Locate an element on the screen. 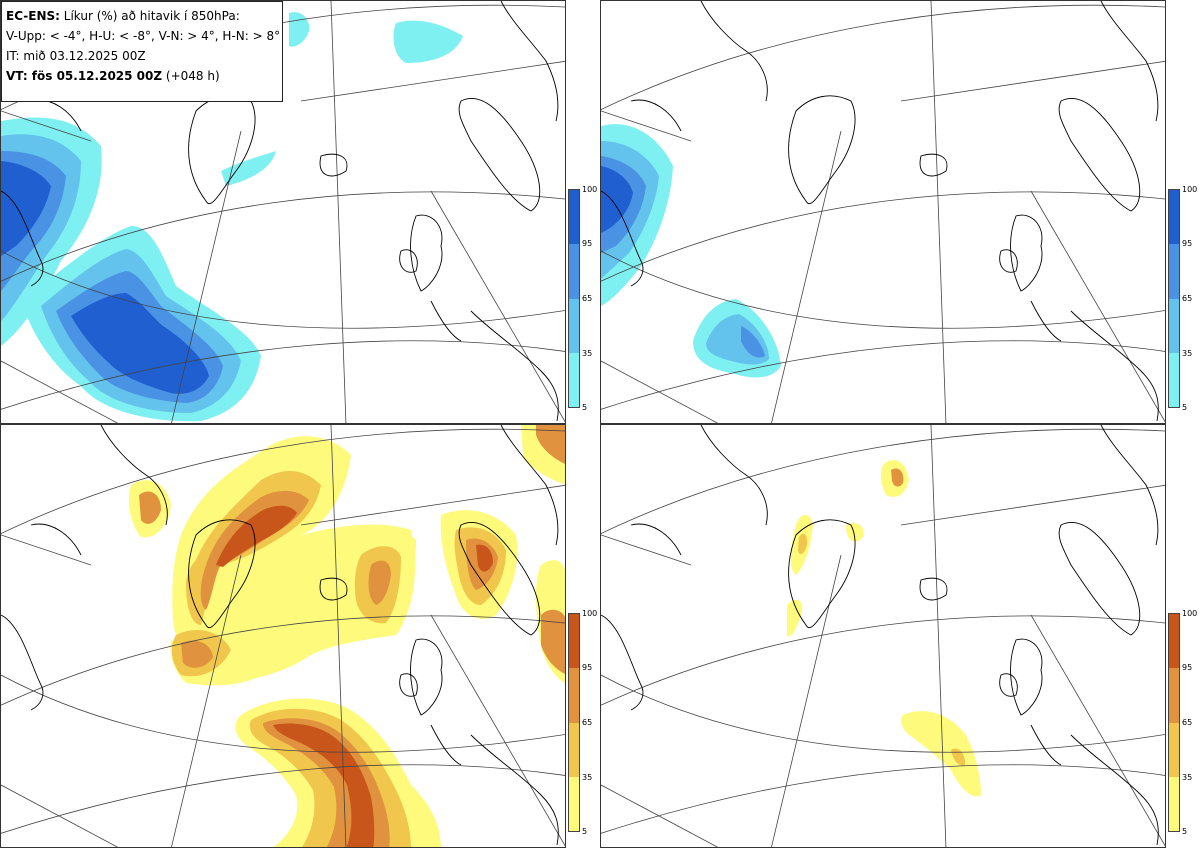 The image size is (1200, 848). colorbar-warm-right is located at coordinates (1174, 722).